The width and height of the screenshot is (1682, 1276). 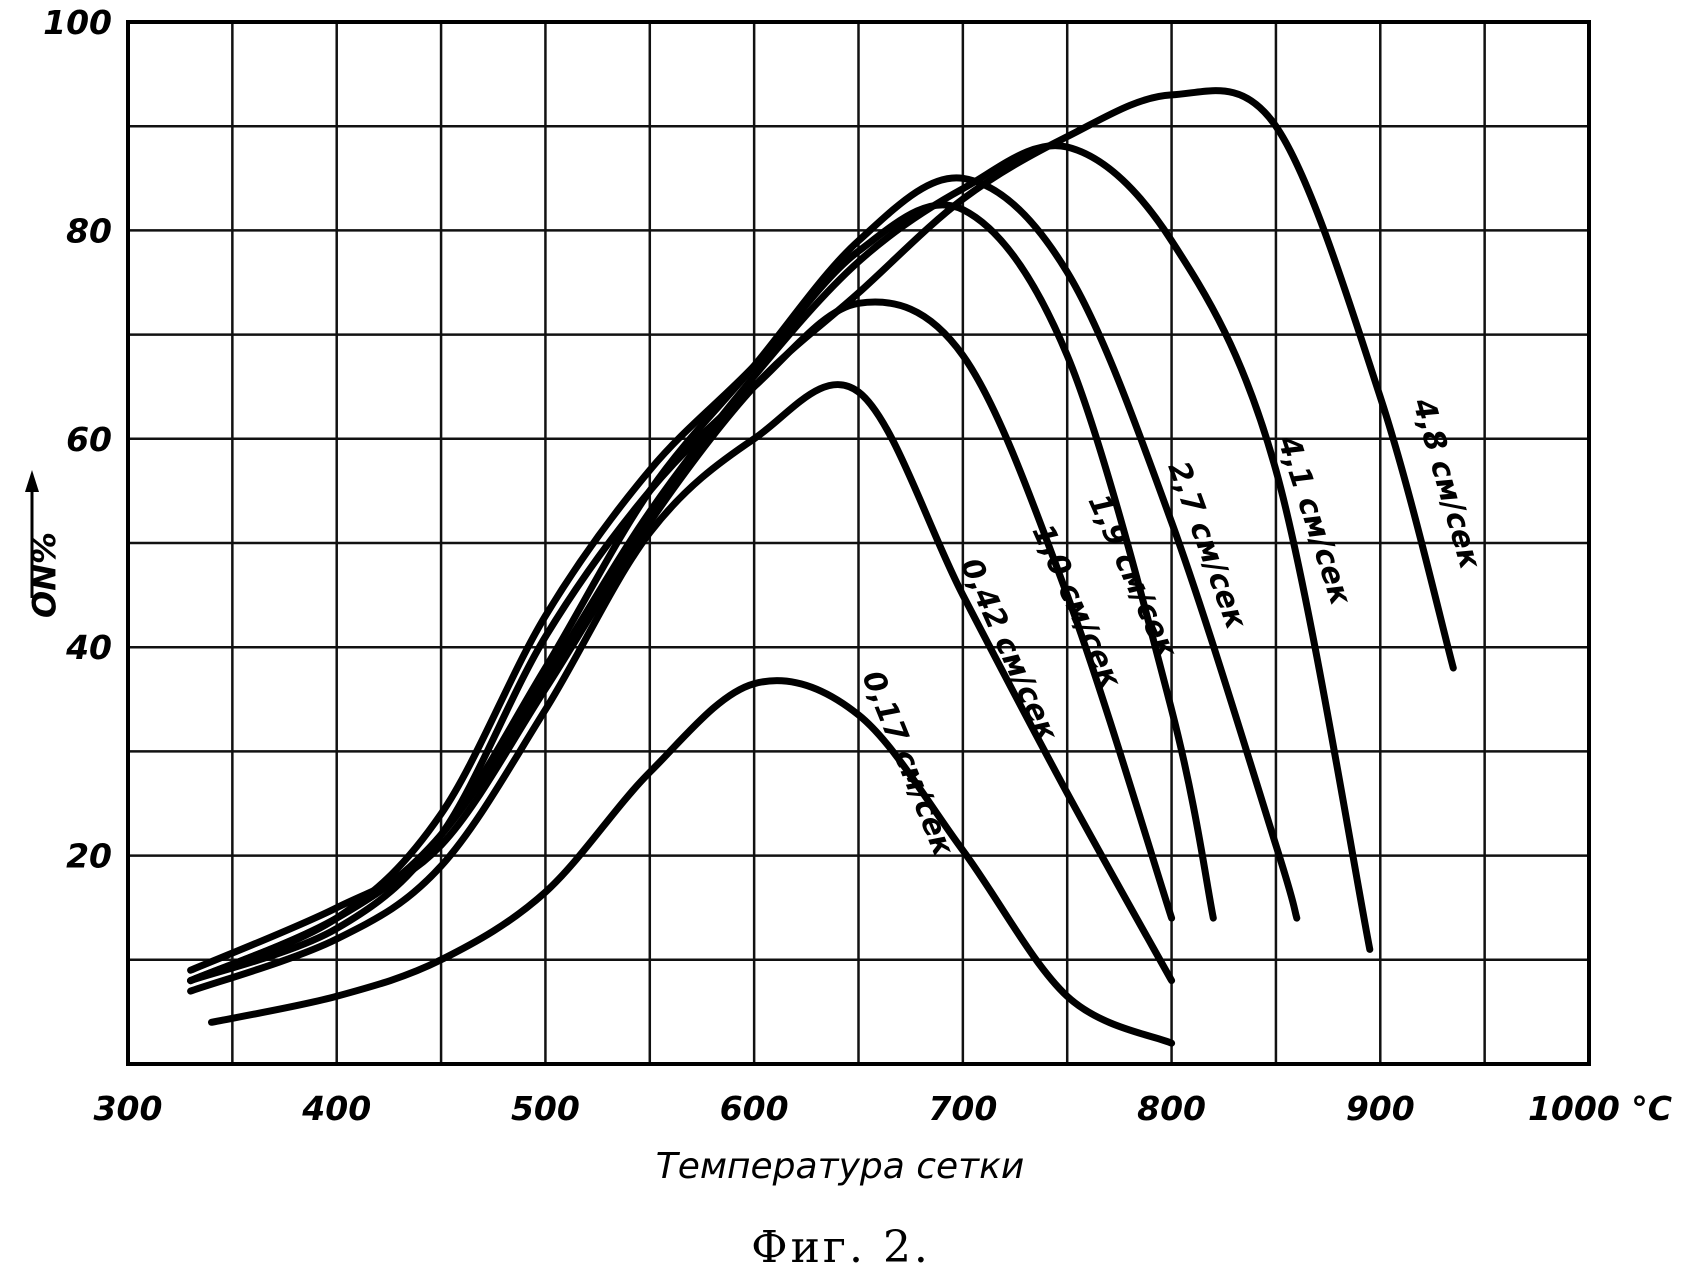 I want to click on y-axis-arrow-head, so click(x=32, y=481).